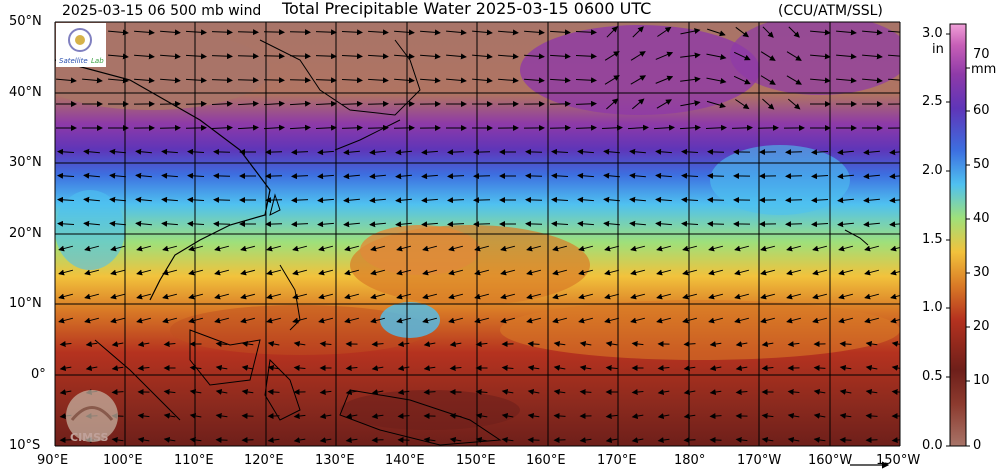 The width and height of the screenshot is (1000, 470). I want to click on cb-in-0.0: 0.0, so click(932, 445).